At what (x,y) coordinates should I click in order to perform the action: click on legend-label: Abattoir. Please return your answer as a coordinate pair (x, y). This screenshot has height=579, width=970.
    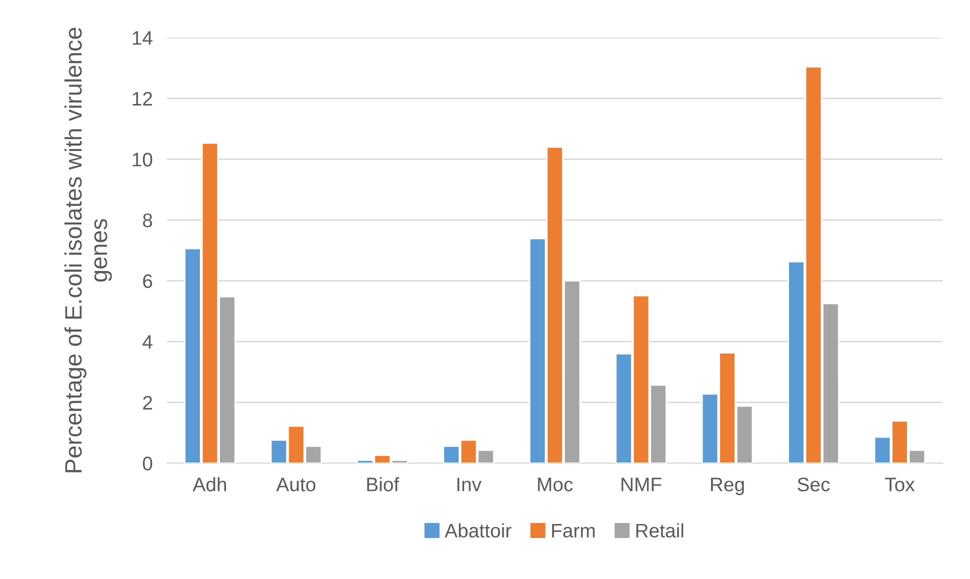
    Looking at the image, I should click on (478, 530).